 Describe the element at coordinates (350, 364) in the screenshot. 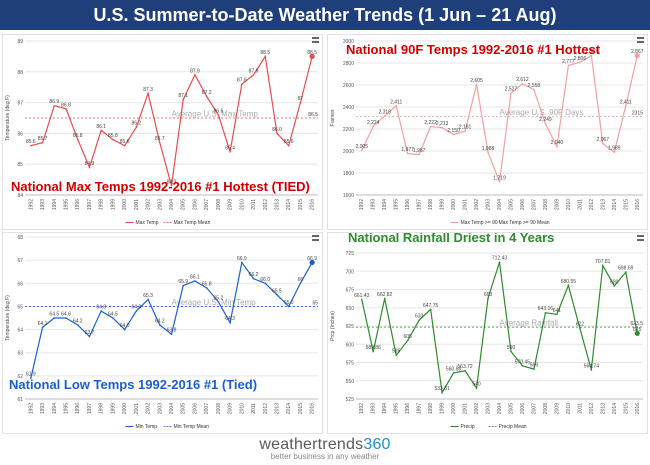

I see `y-tick-label: 575` at that location.